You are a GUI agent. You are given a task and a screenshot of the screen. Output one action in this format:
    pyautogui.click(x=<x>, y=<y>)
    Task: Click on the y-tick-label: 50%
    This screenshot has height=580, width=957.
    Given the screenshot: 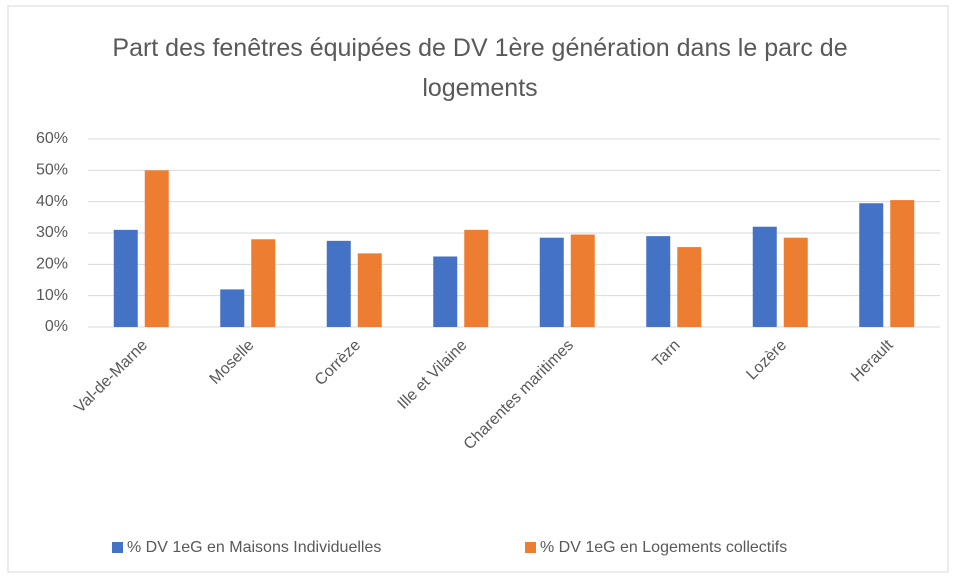 What is the action you would take?
    pyautogui.click(x=52, y=170)
    